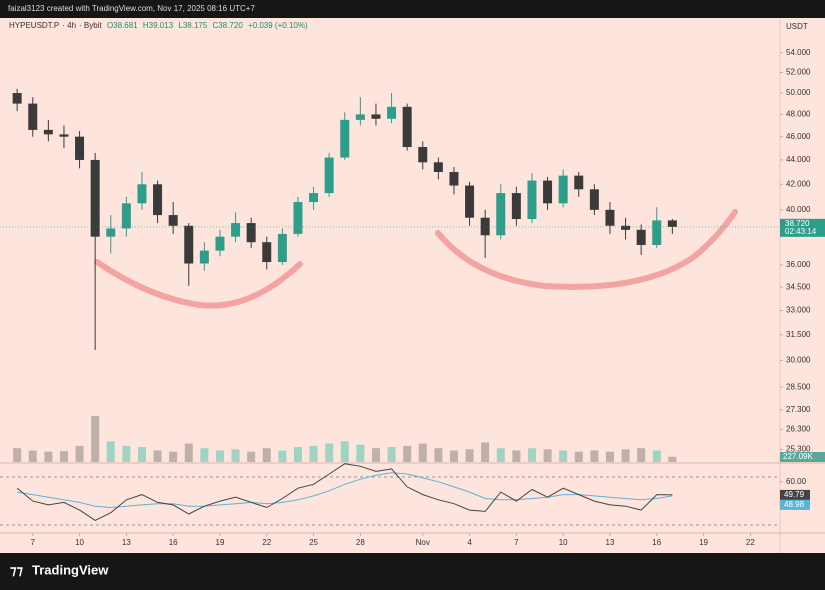  Describe the element at coordinates (801, 231) in the screenshot. I see `countdown: 02:43:14` at that location.